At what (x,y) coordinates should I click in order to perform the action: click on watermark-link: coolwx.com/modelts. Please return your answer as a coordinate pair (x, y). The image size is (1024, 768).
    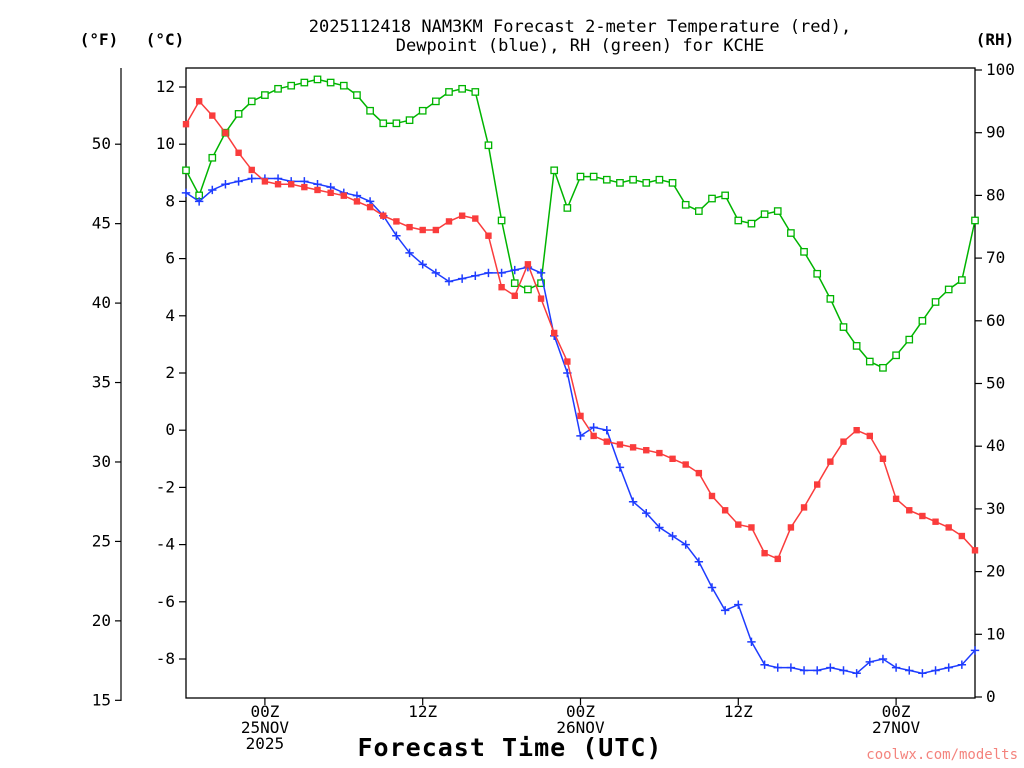
    Looking at the image, I should click on (942, 755).